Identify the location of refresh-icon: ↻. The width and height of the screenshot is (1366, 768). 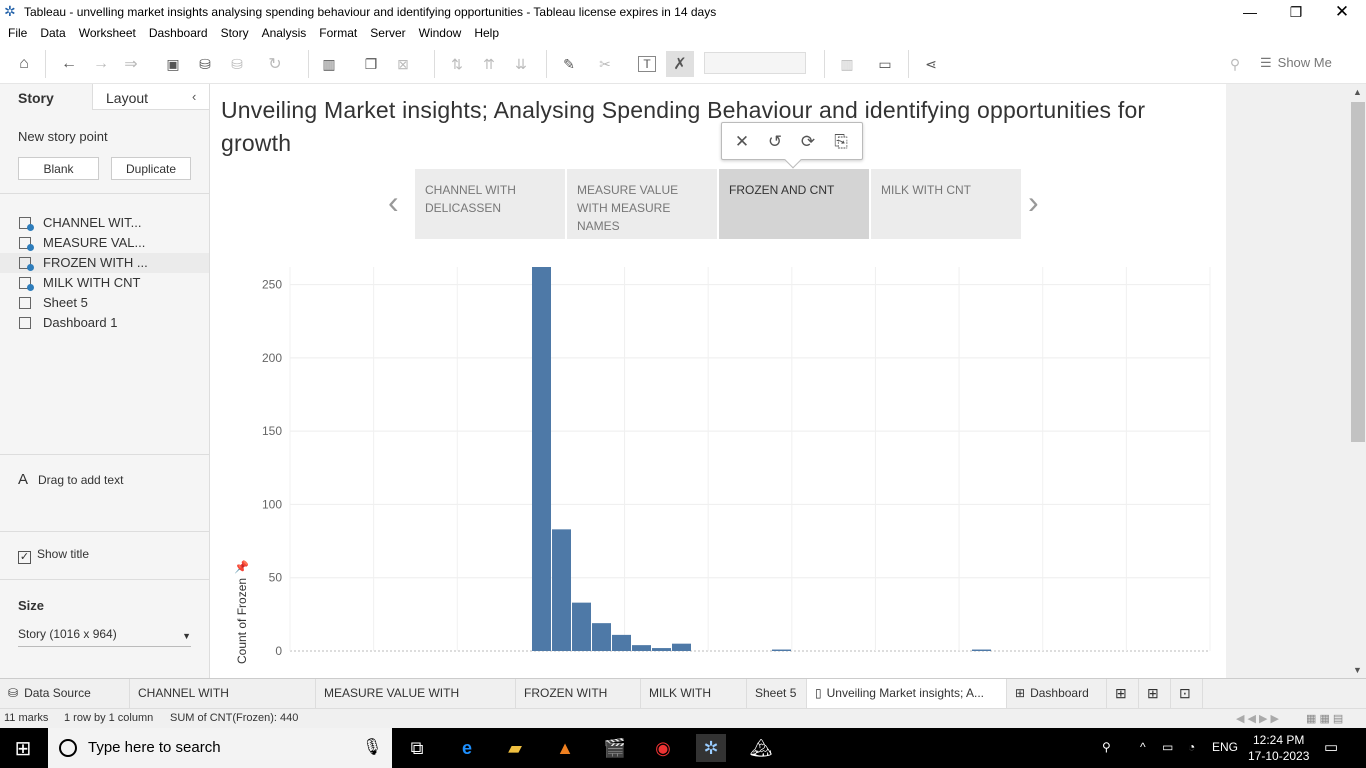
(275, 64).